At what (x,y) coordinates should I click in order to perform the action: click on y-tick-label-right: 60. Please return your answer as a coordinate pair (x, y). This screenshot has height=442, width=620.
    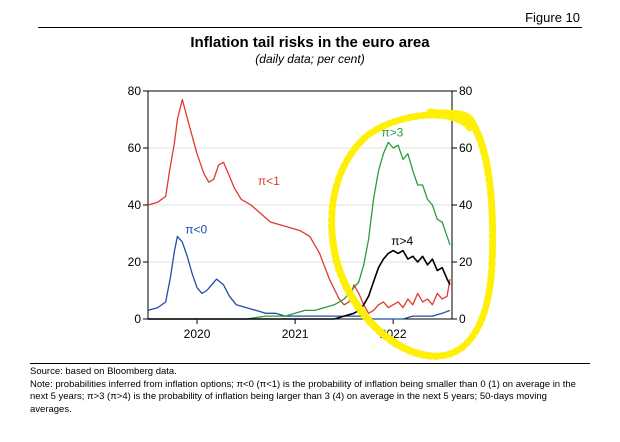
    Looking at the image, I should click on (466, 148).